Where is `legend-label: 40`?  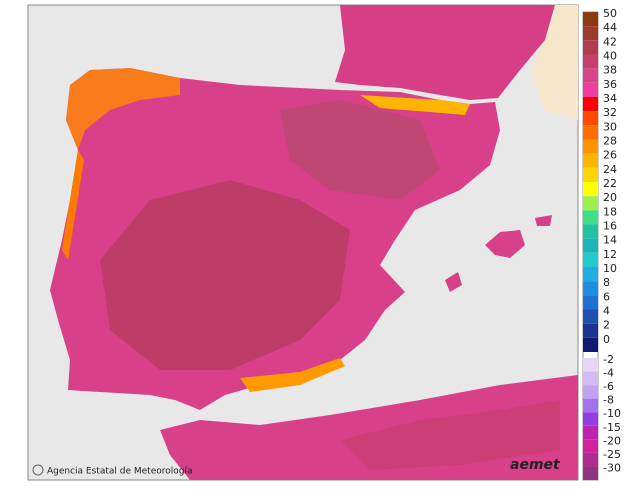
legend-label: 40 is located at coordinates (610, 56).